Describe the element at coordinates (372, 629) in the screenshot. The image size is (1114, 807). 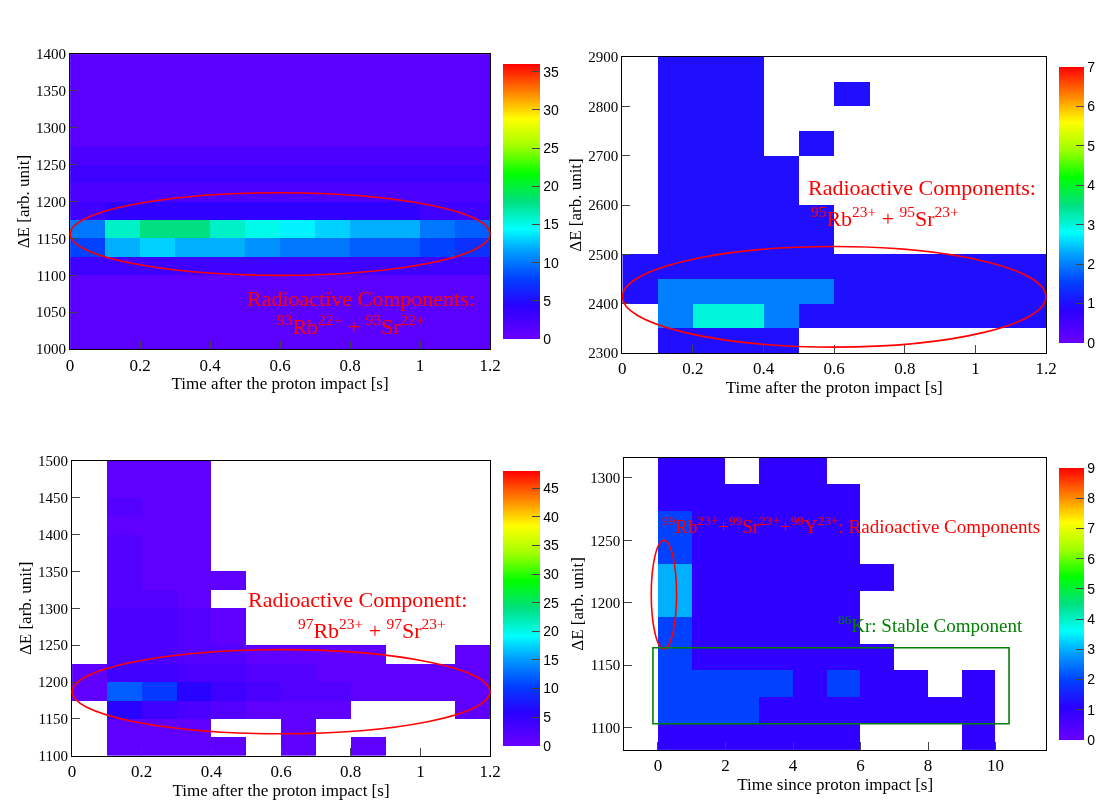
I see `annotation: $^{97}$Rb$^{23+}$ + $^{97}$Sr$^{23+}$` at that location.